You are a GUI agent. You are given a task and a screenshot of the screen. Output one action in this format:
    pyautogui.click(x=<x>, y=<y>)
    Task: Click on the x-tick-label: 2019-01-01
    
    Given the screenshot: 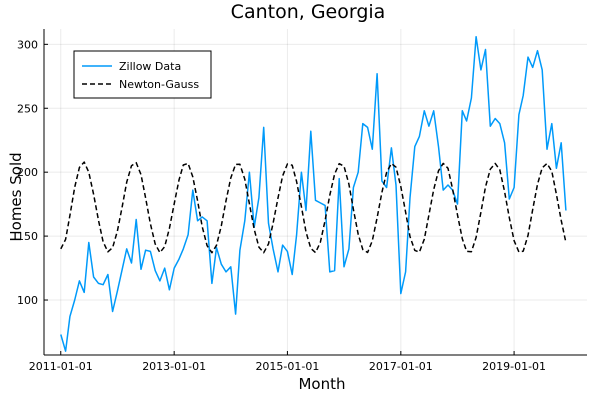 What is the action you would take?
    pyautogui.click(x=514, y=366)
    